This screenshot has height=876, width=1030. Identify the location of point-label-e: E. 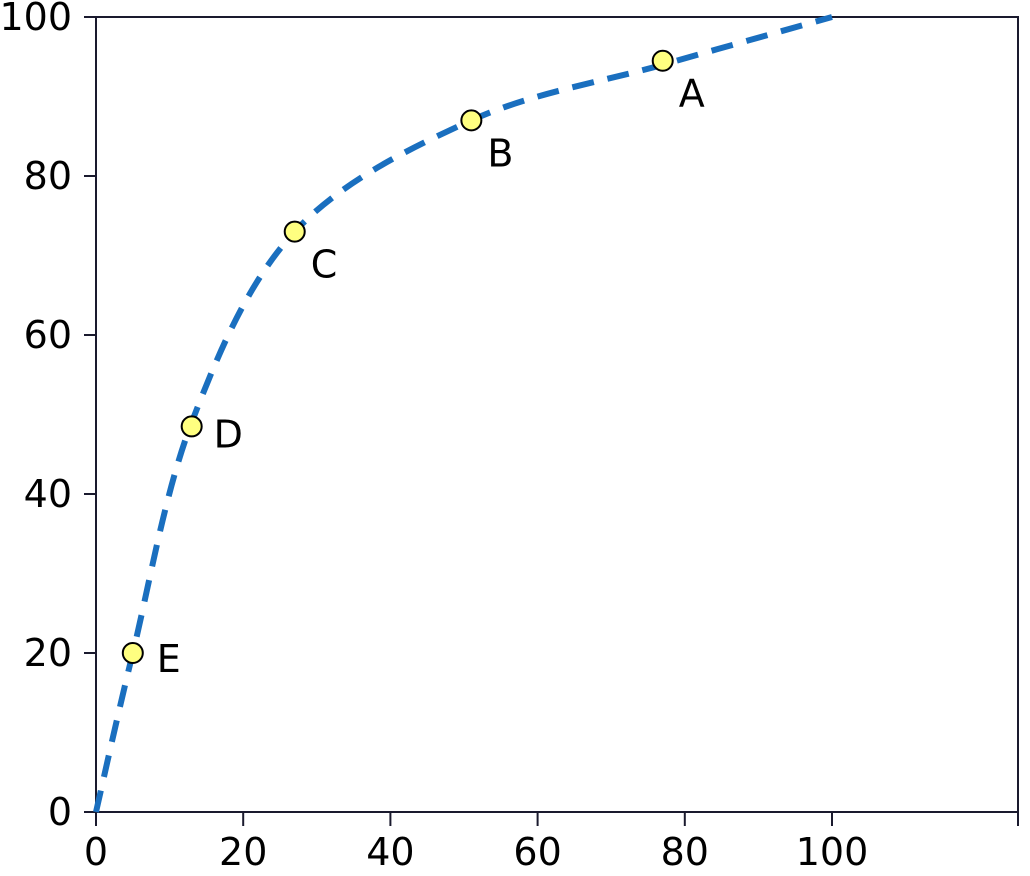
(169, 659).